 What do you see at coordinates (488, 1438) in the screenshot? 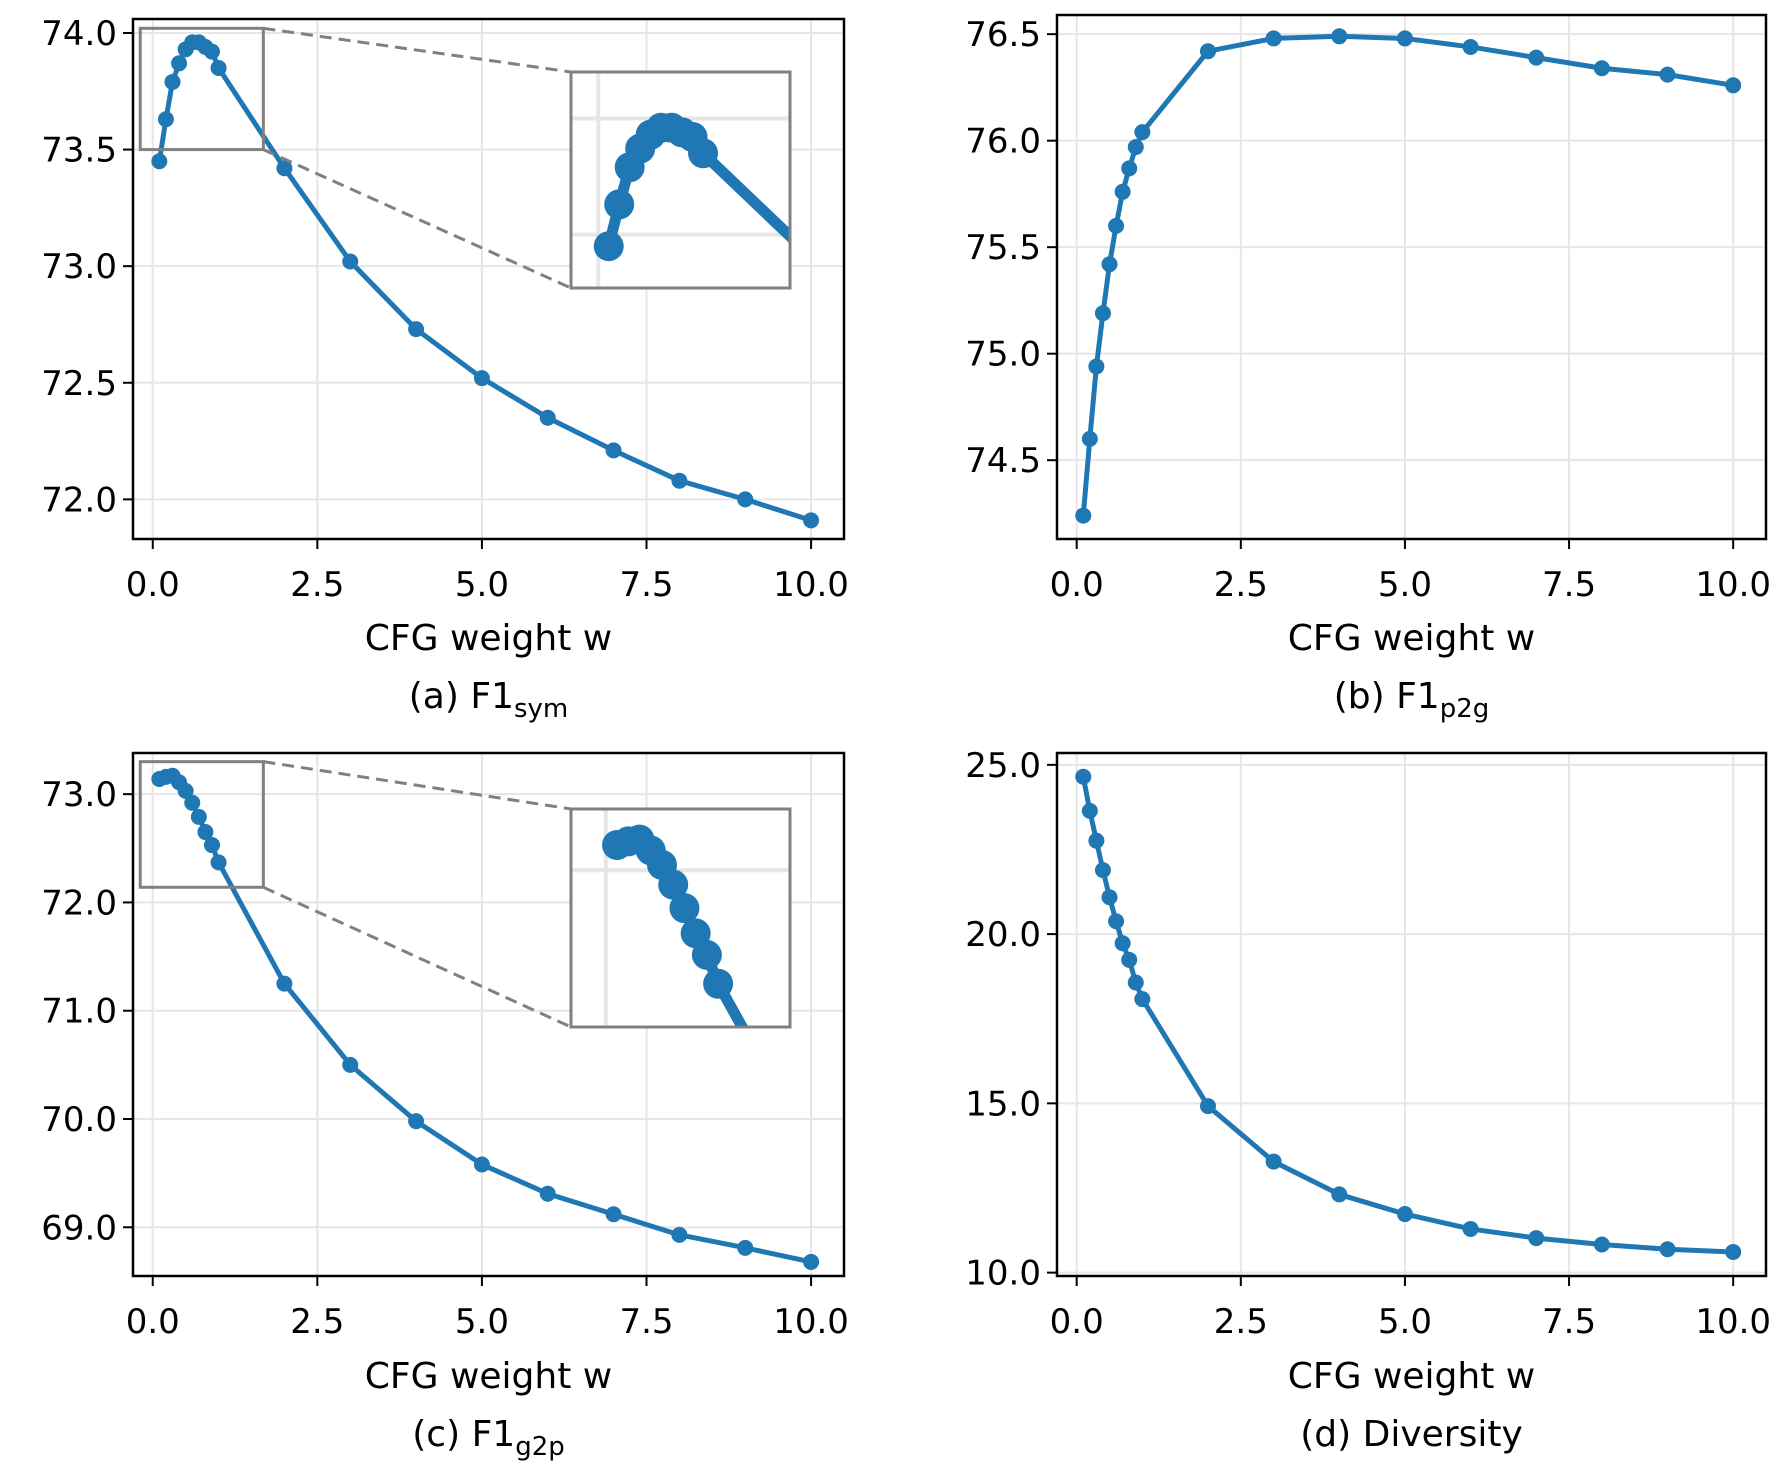
I see `panel-caption: (c) F1g2p` at bounding box center [488, 1438].